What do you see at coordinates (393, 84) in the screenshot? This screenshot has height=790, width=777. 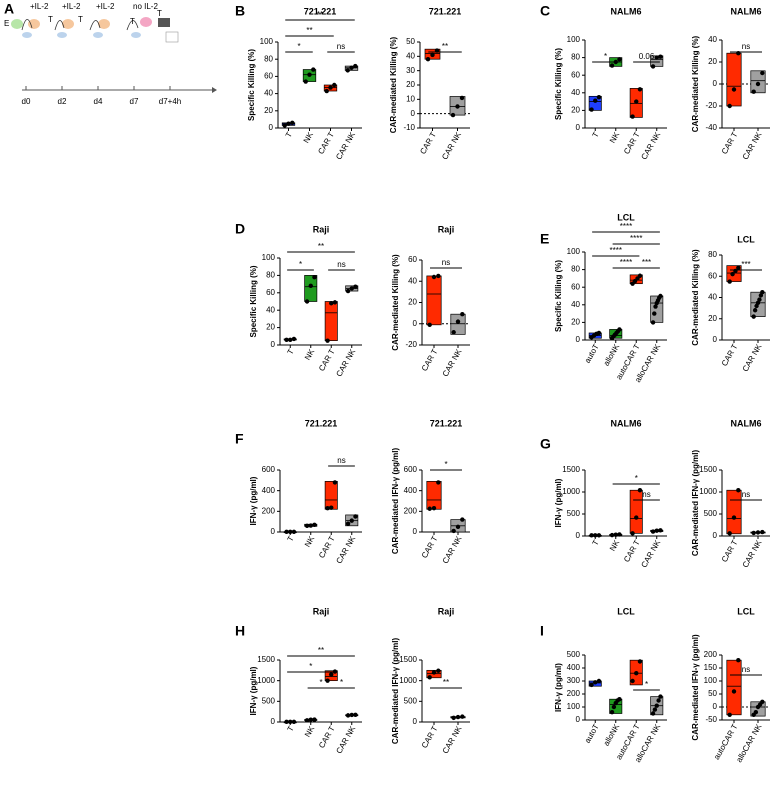 I see `y-axis-label: CAR-mediated Killing (%)` at bounding box center [393, 84].